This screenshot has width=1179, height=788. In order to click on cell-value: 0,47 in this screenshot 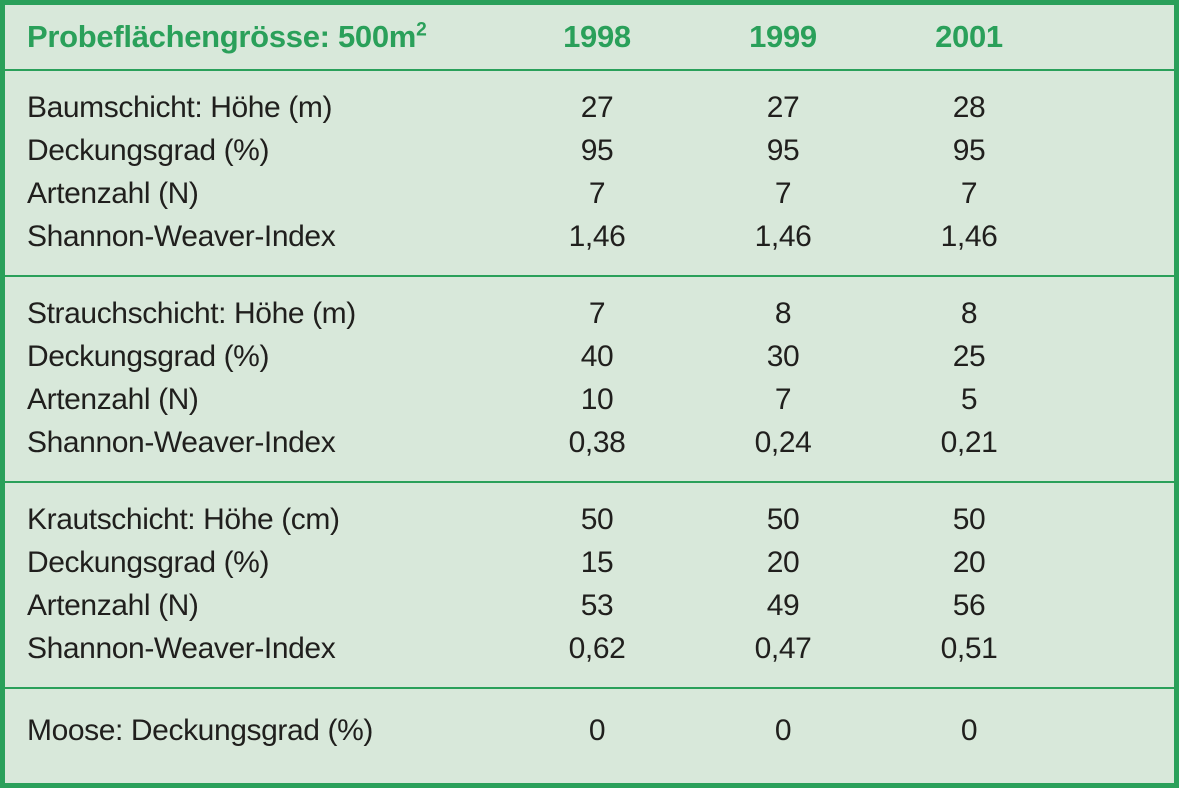, I will do `click(783, 648)`.